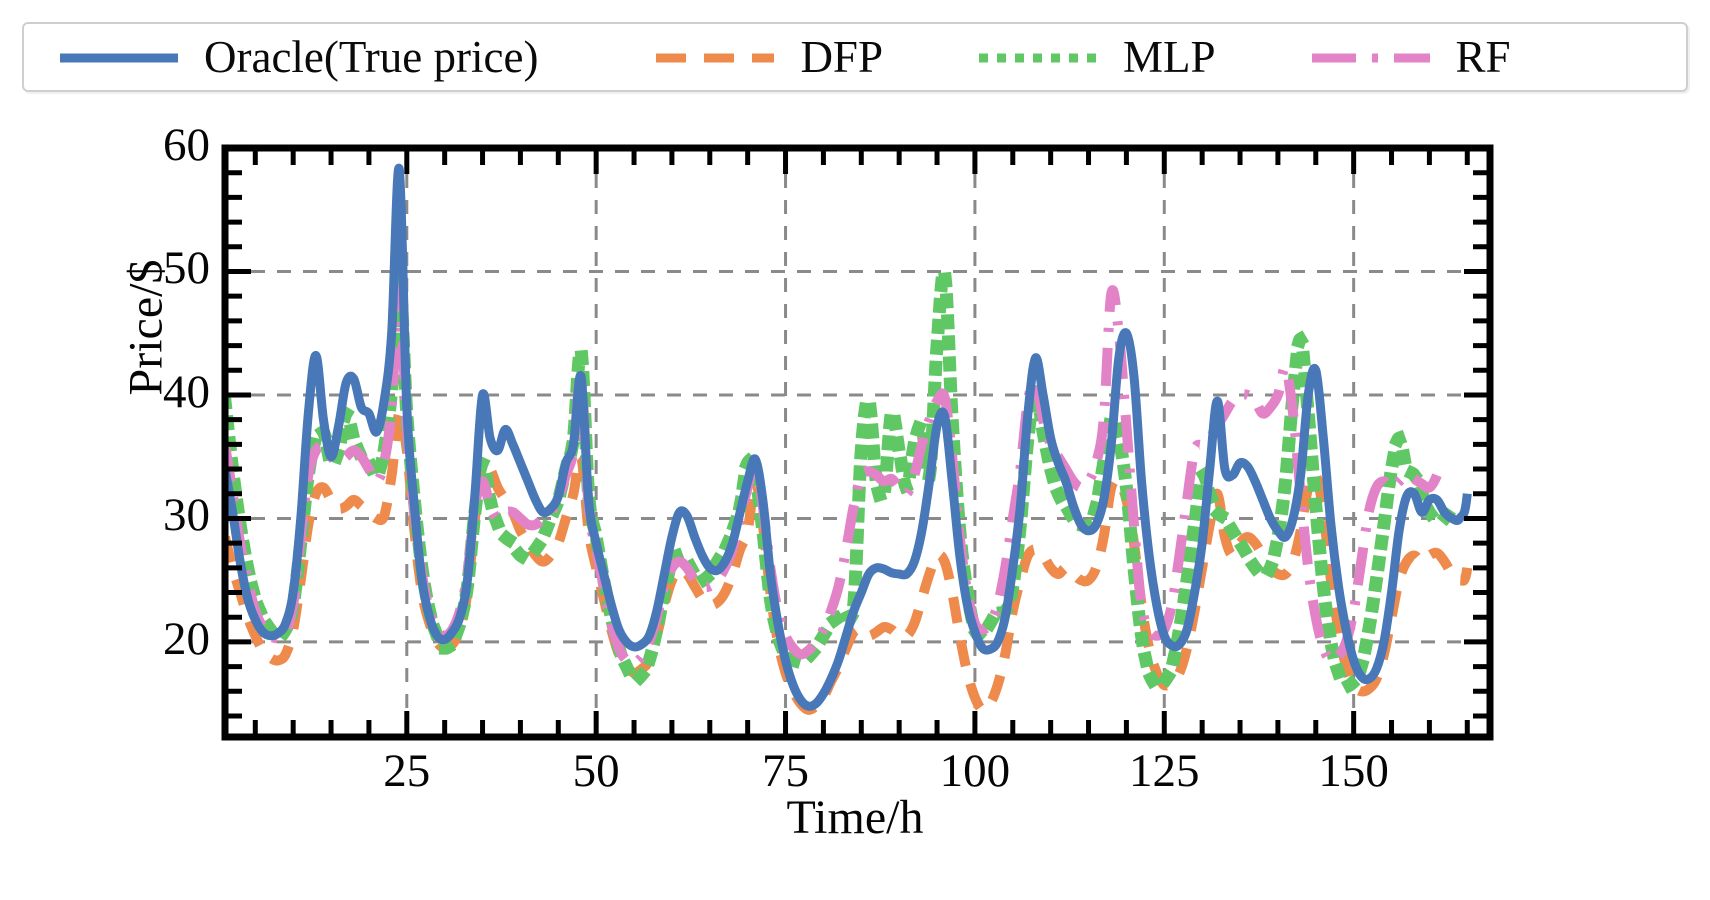 The height and width of the screenshot is (900, 1710). What do you see at coordinates (855, 817) in the screenshot?
I see `x-axis-label: Time/h` at bounding box center [855, 817].